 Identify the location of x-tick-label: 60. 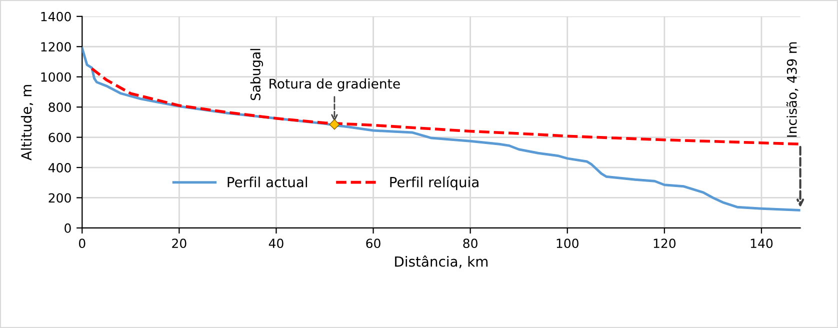
(373, 243).